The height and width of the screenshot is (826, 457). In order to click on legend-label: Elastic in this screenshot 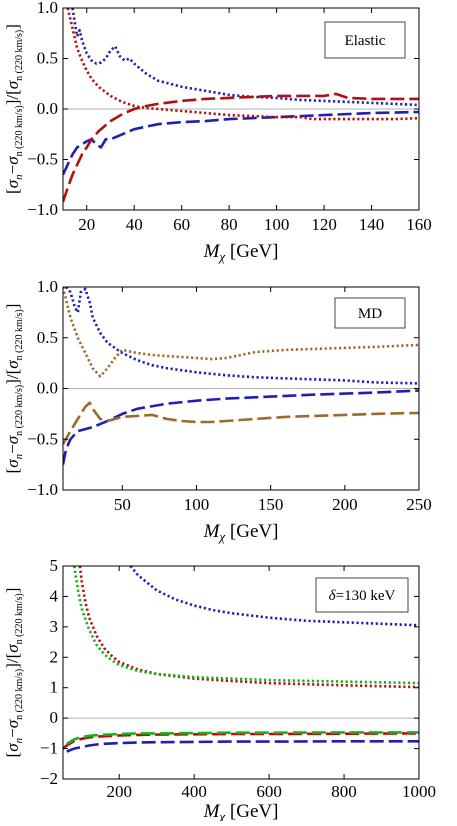, I will do `click(365, 41)`.